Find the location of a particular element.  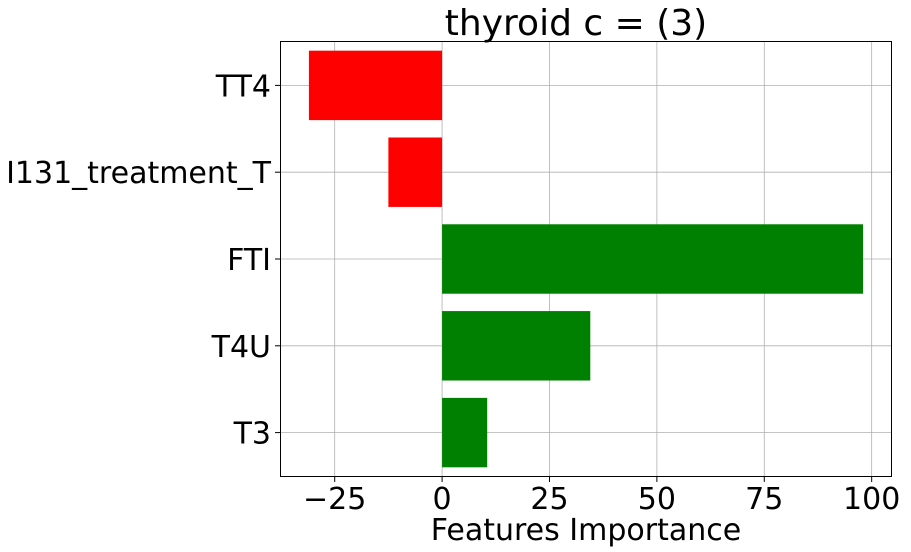

x-axis: −25 0 25 50 75 100 is located at coordinates (601, 496).